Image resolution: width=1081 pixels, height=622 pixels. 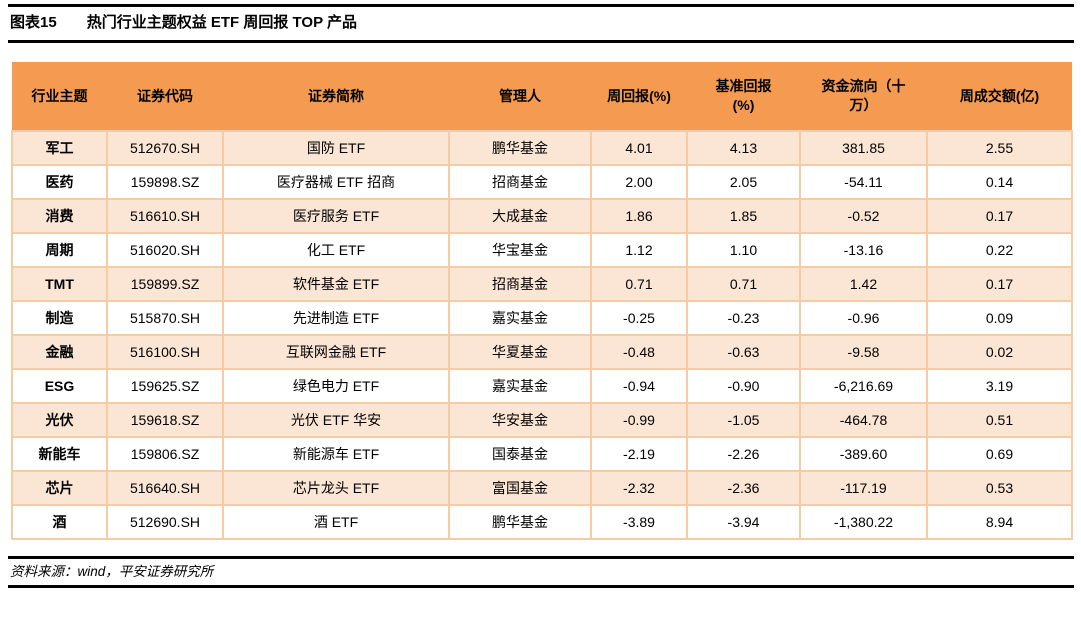 I want to click on column-header-benchmark-return: 基准回报 (%), so click(x=743, y=96).